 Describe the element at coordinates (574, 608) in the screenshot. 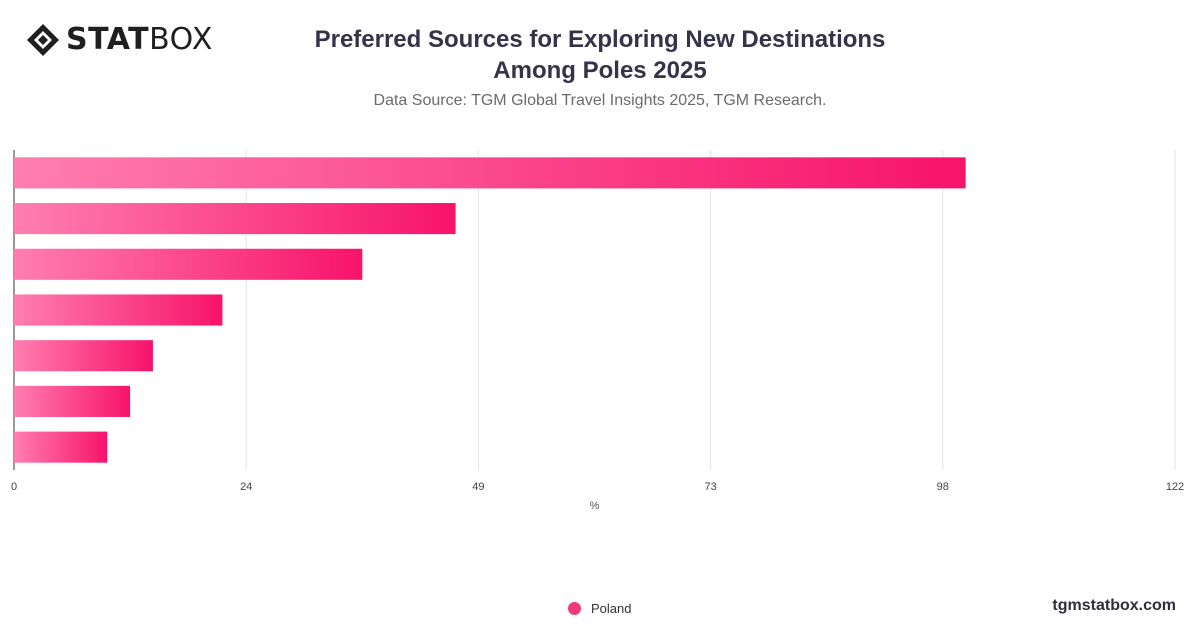

I see `legend-dot-icon` at that location.